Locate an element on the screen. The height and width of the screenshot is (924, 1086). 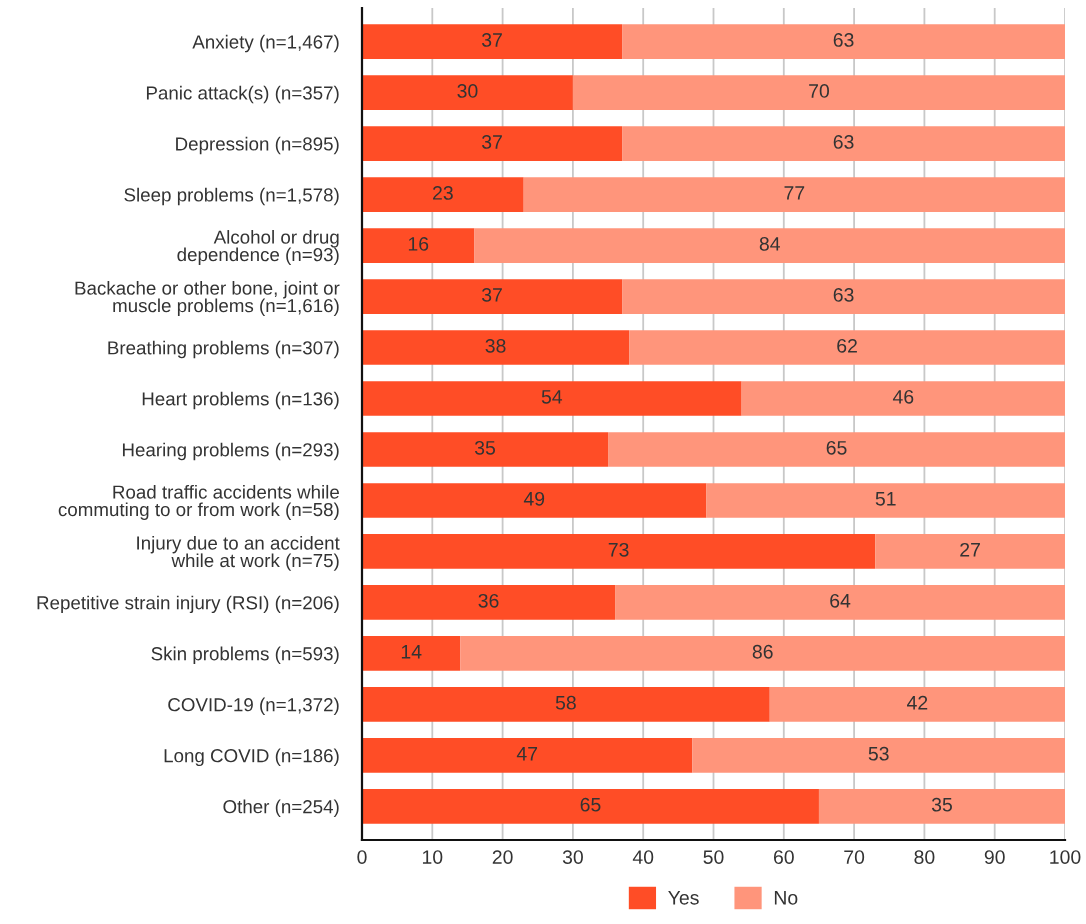
y-tick-label: Heart problems (n=136) is located at coordinates (240, 400).